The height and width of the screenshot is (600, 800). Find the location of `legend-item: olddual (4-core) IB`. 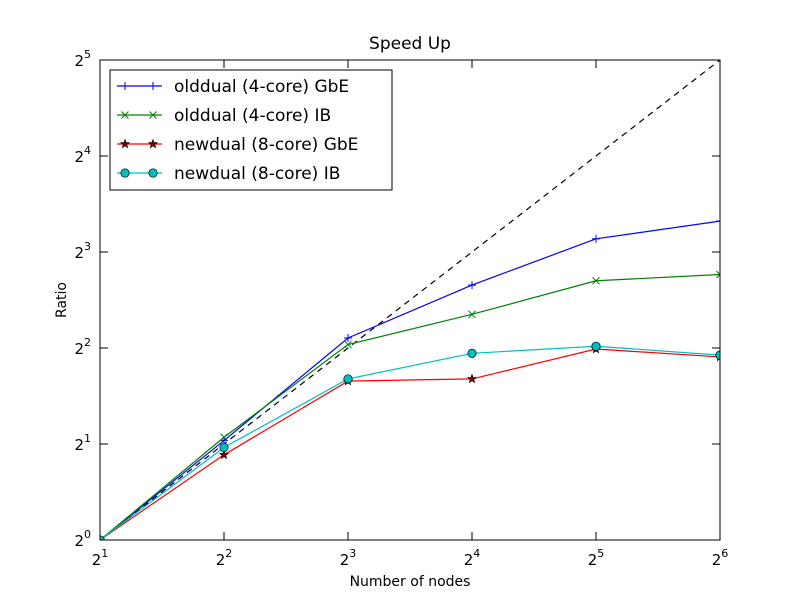

legend-item: olddual (4-core) IB is located at coordinates (224, 116).